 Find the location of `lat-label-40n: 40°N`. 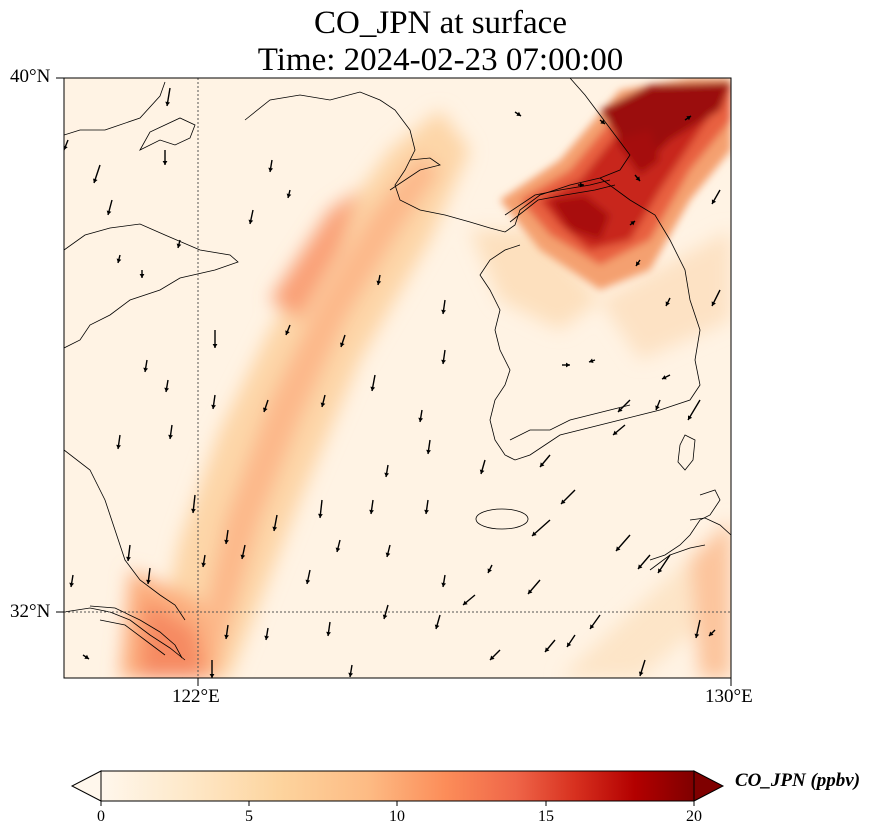

lat-label-40n: 40°N is located at coordinates (30, 76).